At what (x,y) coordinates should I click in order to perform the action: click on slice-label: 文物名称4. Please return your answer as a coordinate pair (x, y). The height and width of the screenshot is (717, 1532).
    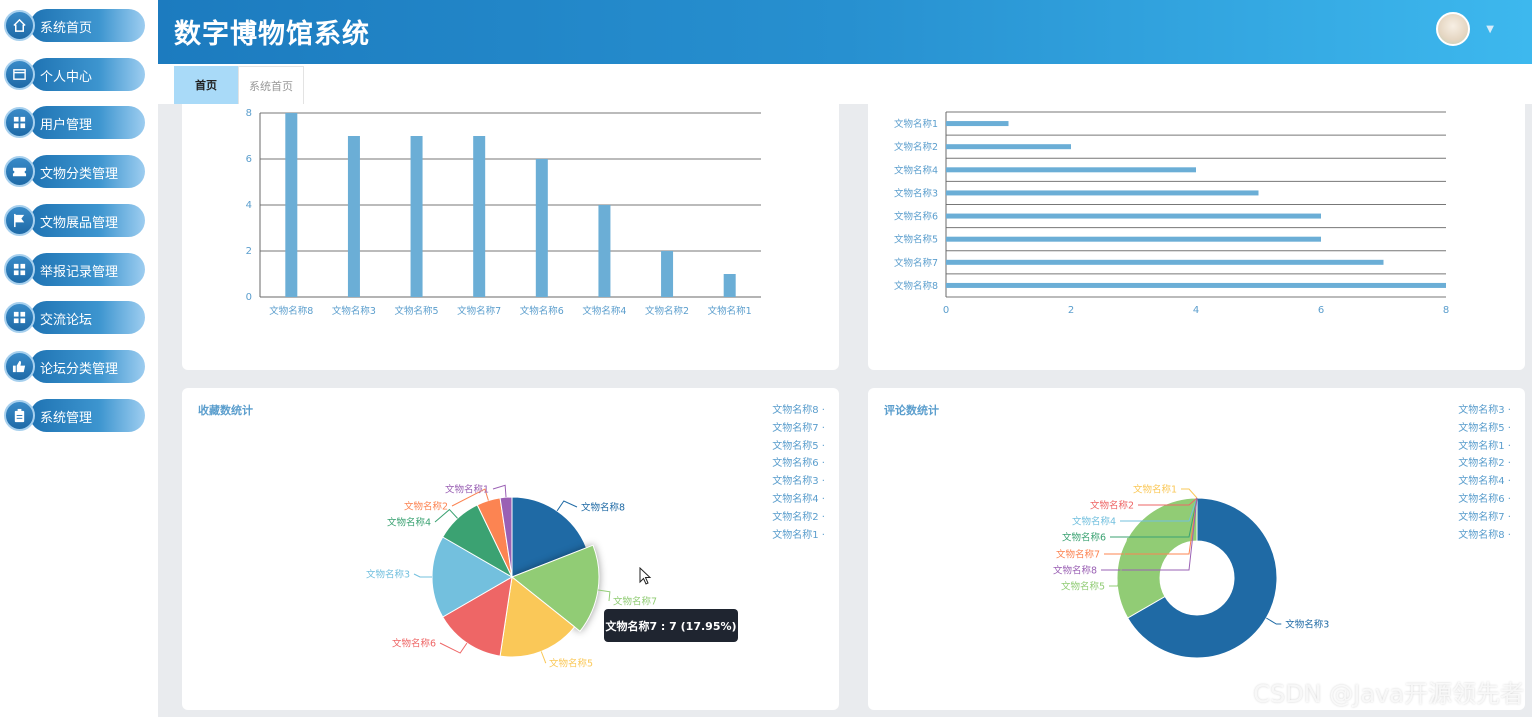
    Looking at the image, I should click on (409, 523).